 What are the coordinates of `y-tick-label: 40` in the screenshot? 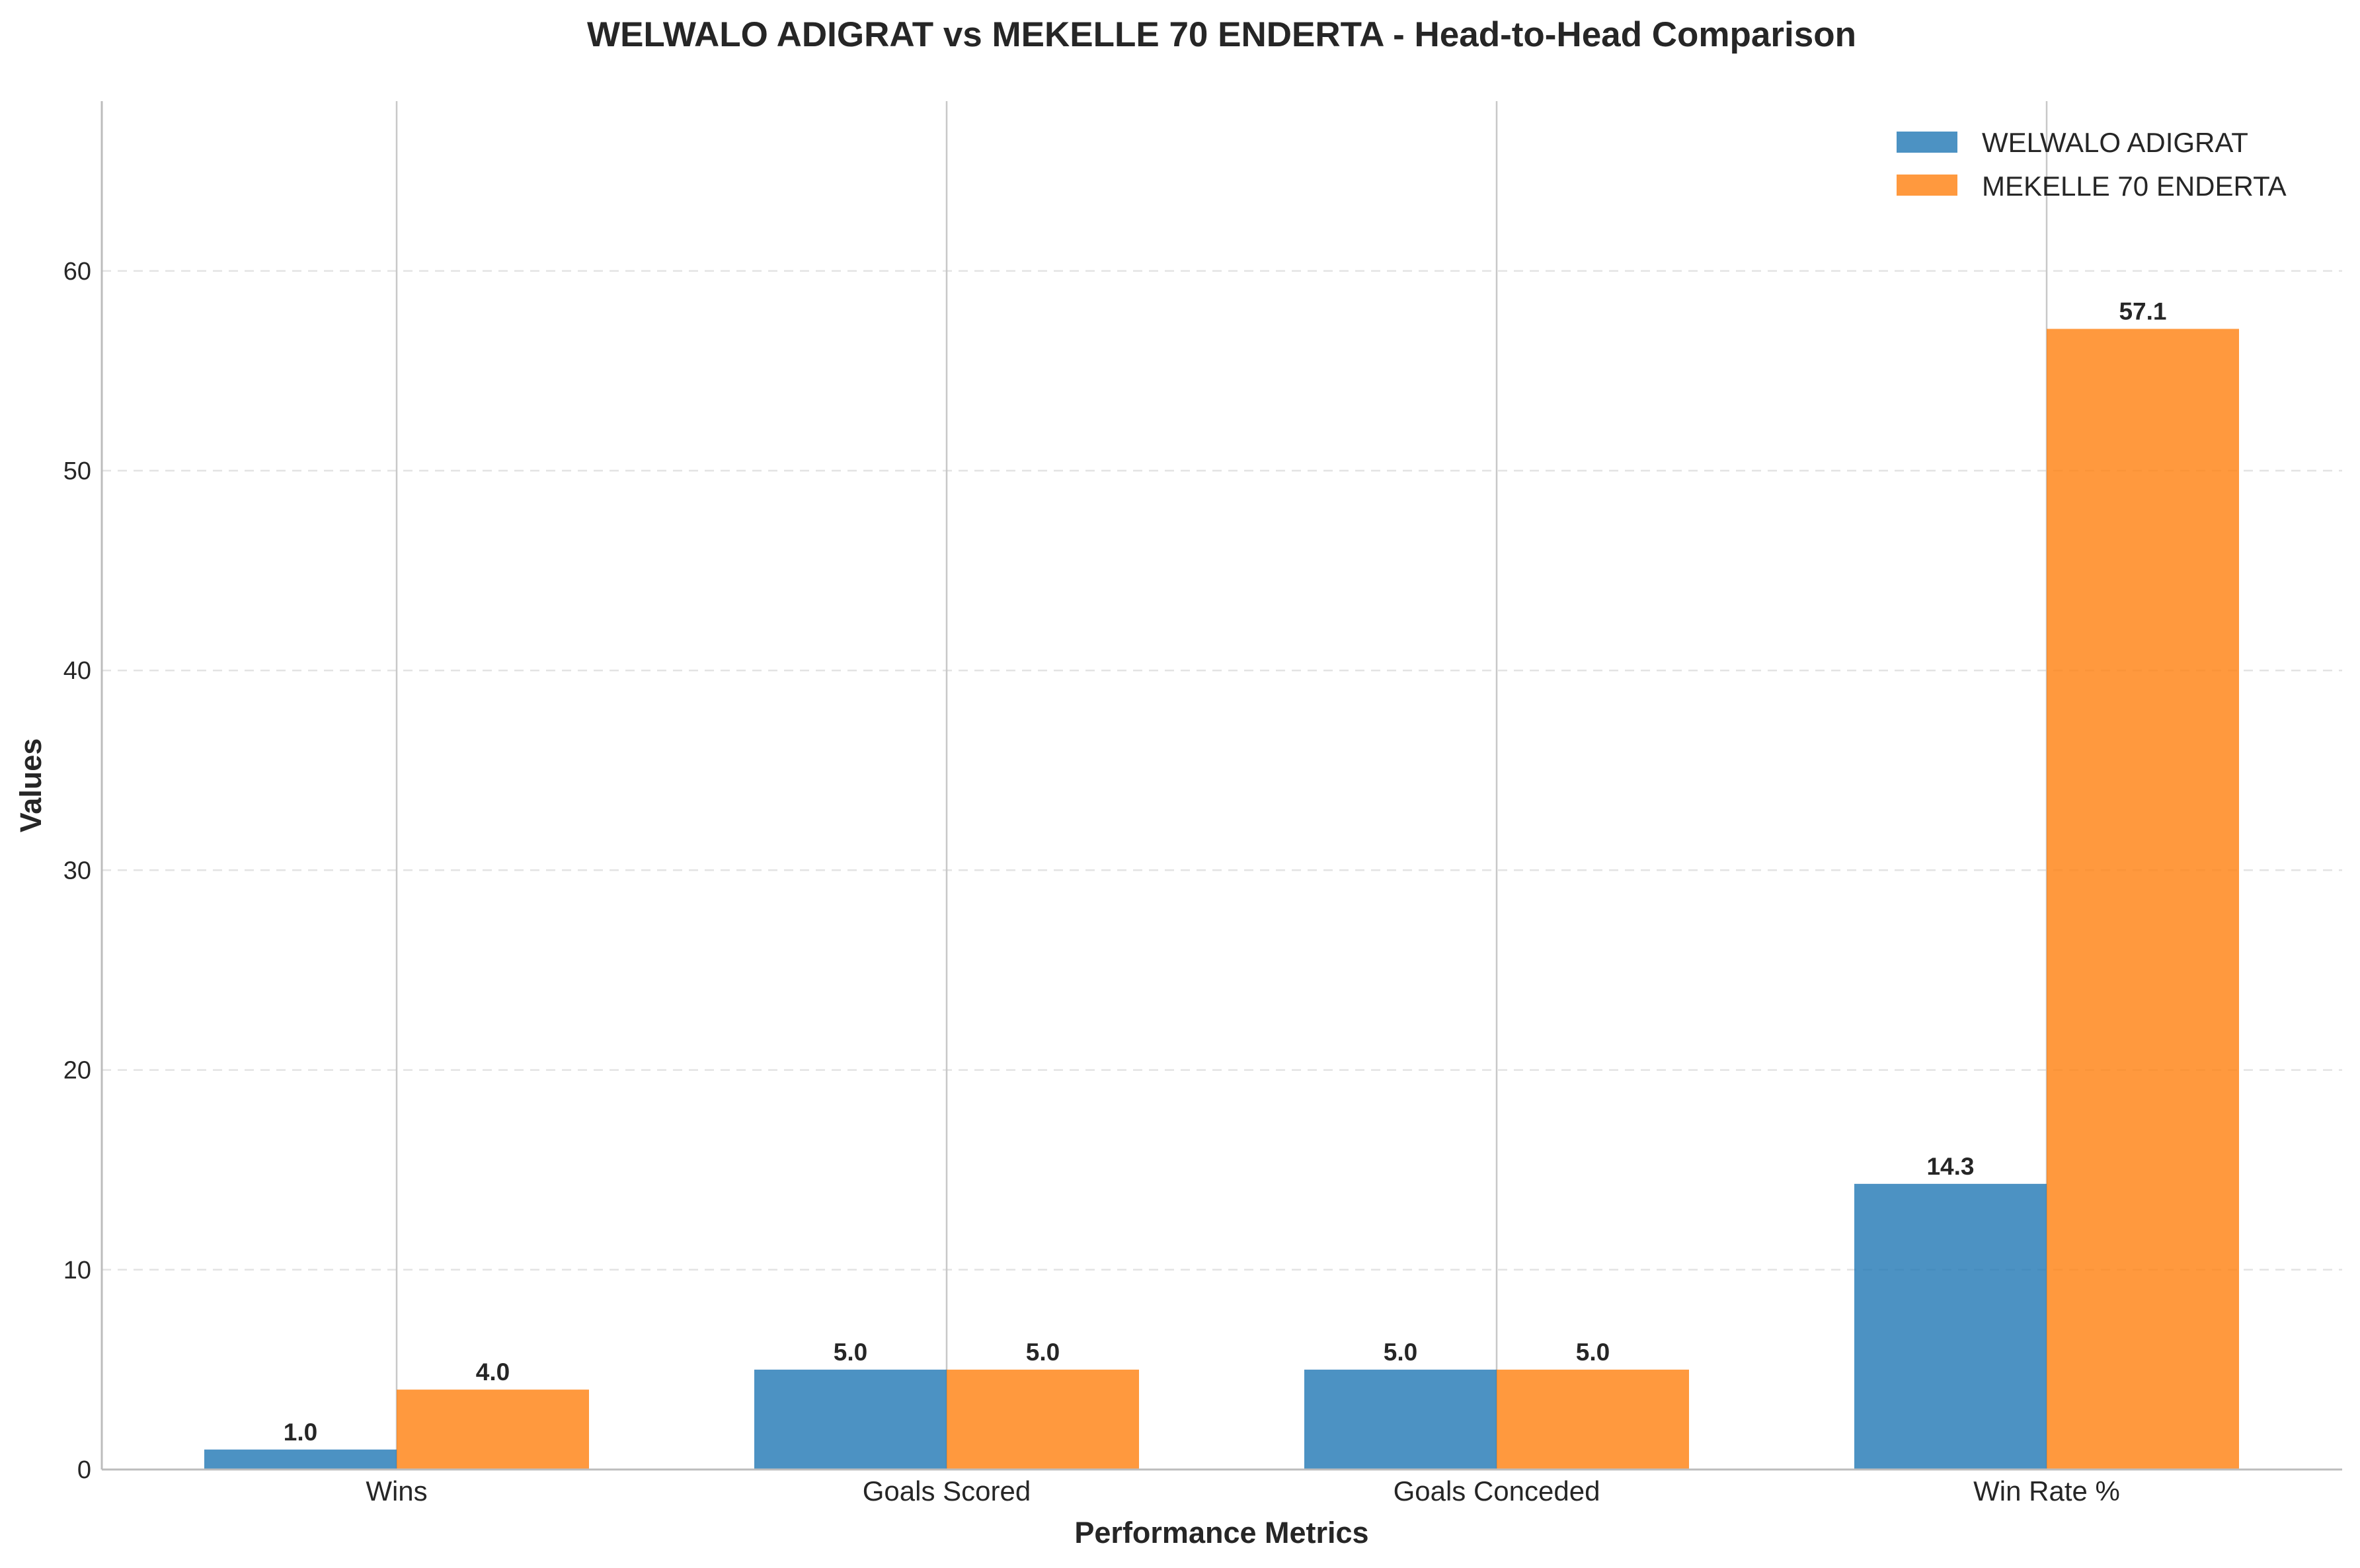 It's located at (77, 671).